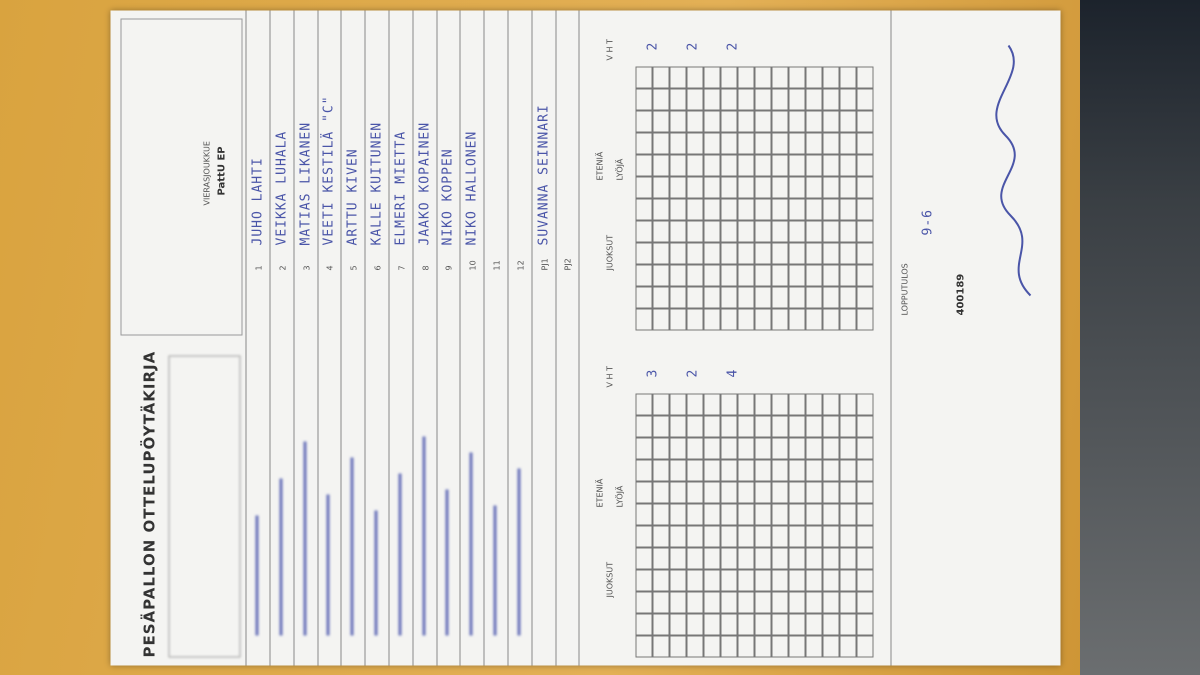  I want to click on player-number: 2, so click(282, 267).